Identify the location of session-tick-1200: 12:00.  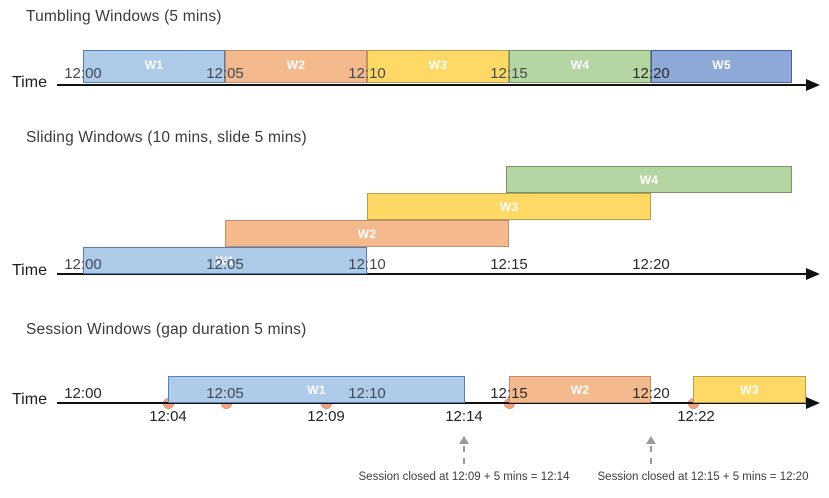
(83, 393).